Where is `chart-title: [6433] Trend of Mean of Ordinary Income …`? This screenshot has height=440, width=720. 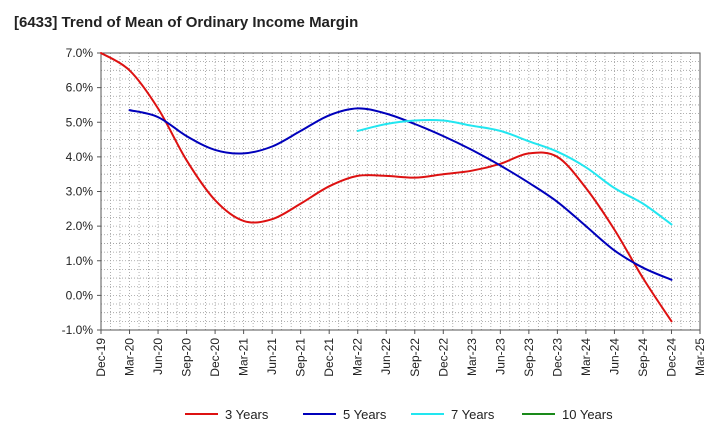
chart-title: [6433] Trend of Mean of Ordinary Income … is located at coordinates (186, 22).